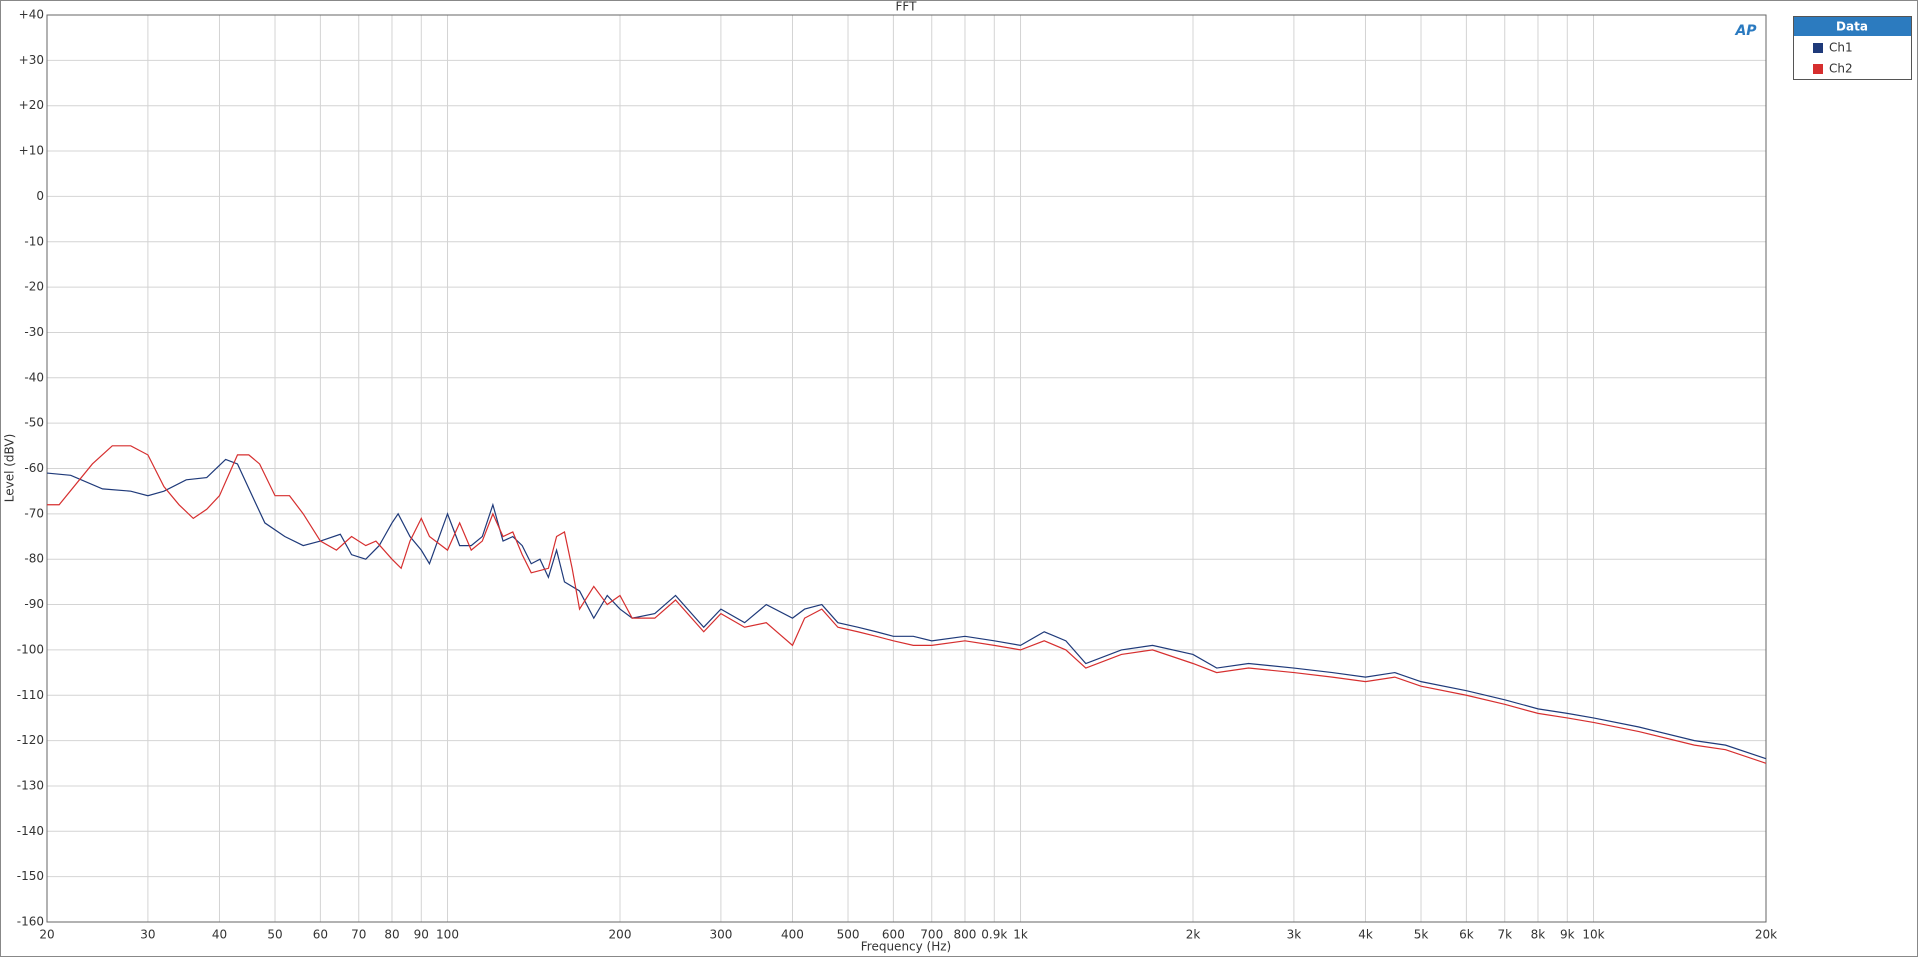 The height and width of the screenshot is (957, 1918). Describe the element at coordinates (30, 922) in the screenshot. I see `y-tick-label: -160` at that location.